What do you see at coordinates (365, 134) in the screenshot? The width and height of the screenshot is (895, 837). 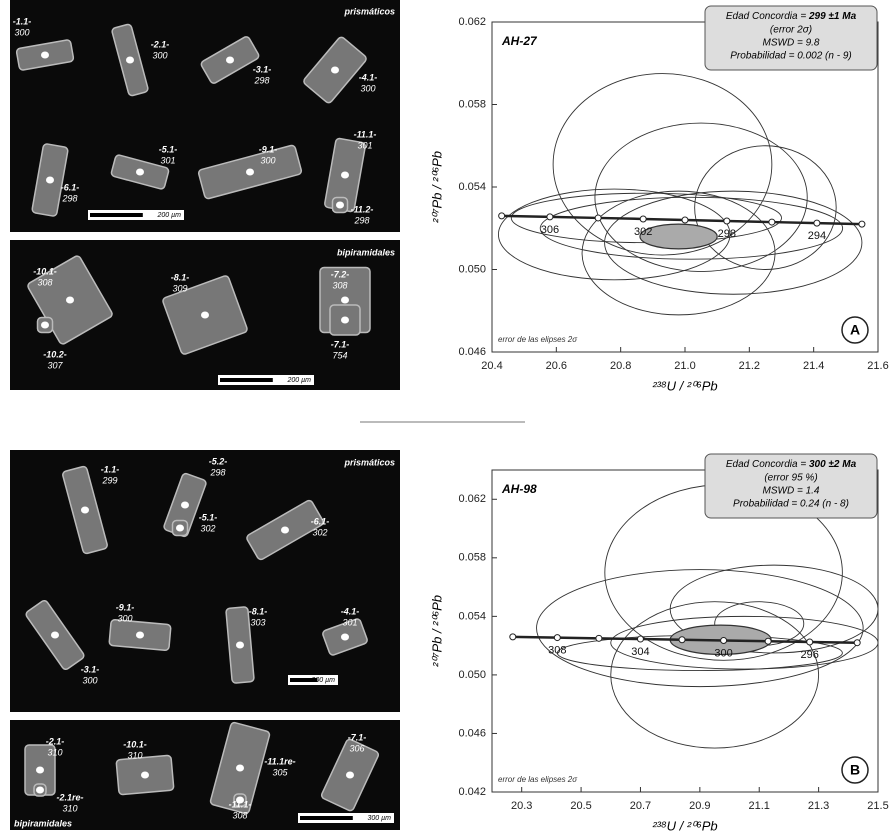 I see `grain-label: -11.1-` at bounding box center [365, 134].